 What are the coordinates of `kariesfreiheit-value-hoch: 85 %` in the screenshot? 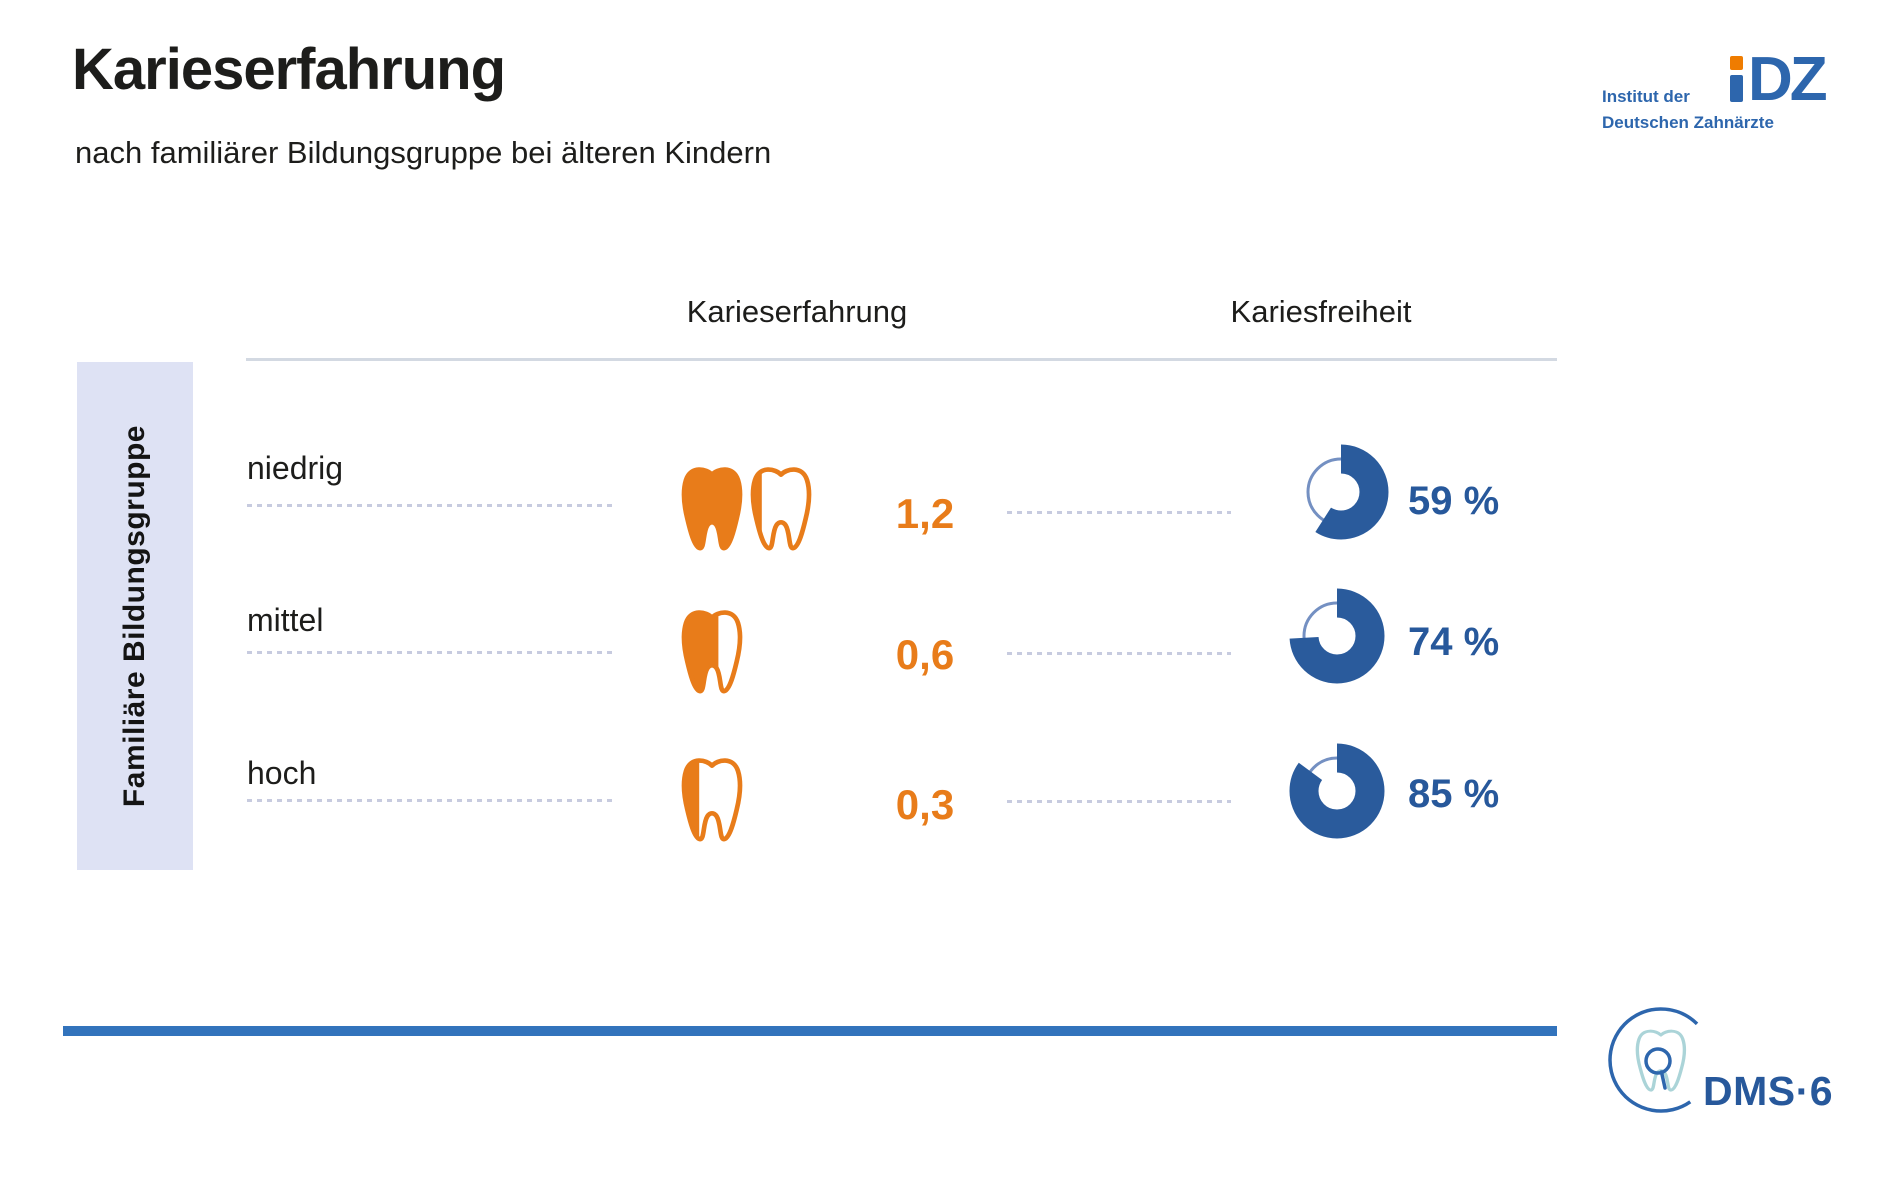 It's located at (1454, 794).